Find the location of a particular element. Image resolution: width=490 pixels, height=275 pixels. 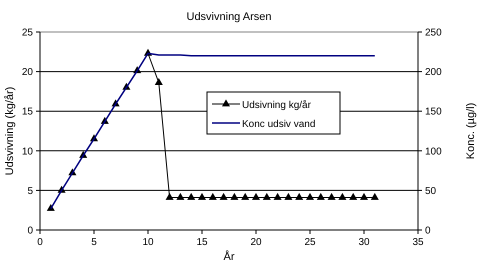

x-tick-label: 10 is located at coordinates (148, 242).